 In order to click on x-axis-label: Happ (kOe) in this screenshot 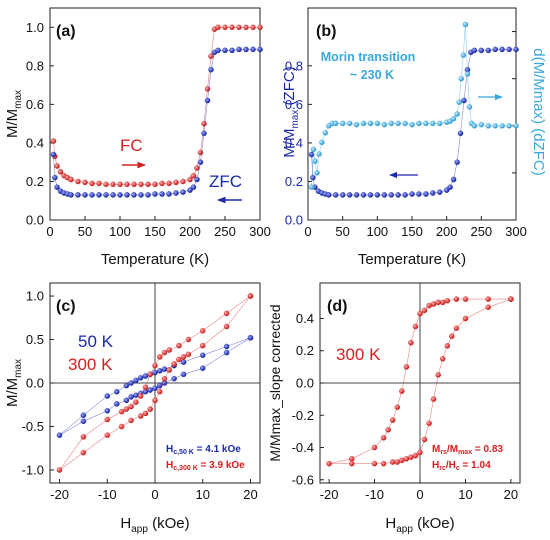, I will do `click(154, 525)`.